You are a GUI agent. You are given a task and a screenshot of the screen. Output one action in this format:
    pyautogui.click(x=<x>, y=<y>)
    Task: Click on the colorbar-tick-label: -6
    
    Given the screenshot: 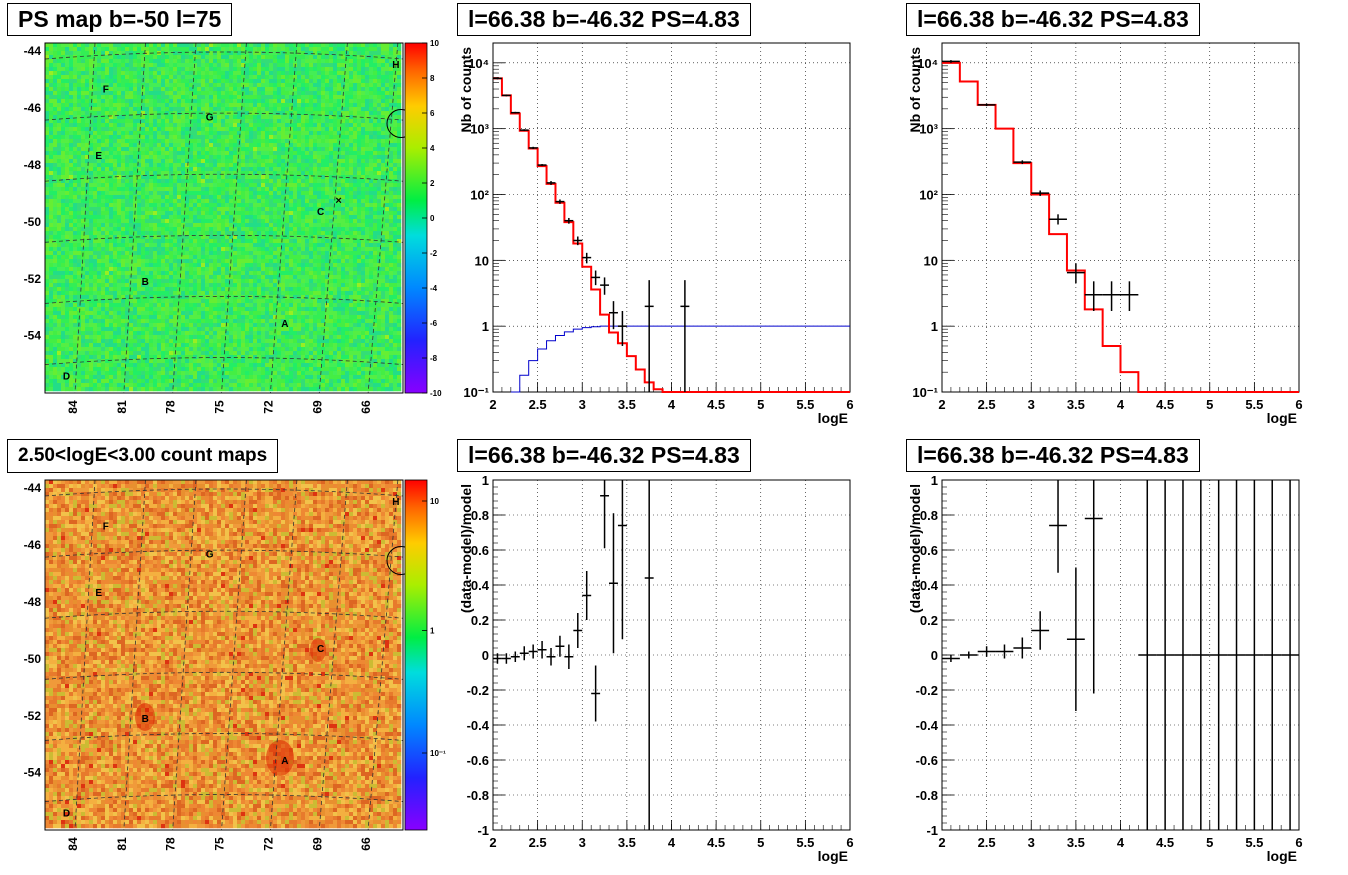 What is the action you would take?
    pyautogui.click(x=434, y=323)
    